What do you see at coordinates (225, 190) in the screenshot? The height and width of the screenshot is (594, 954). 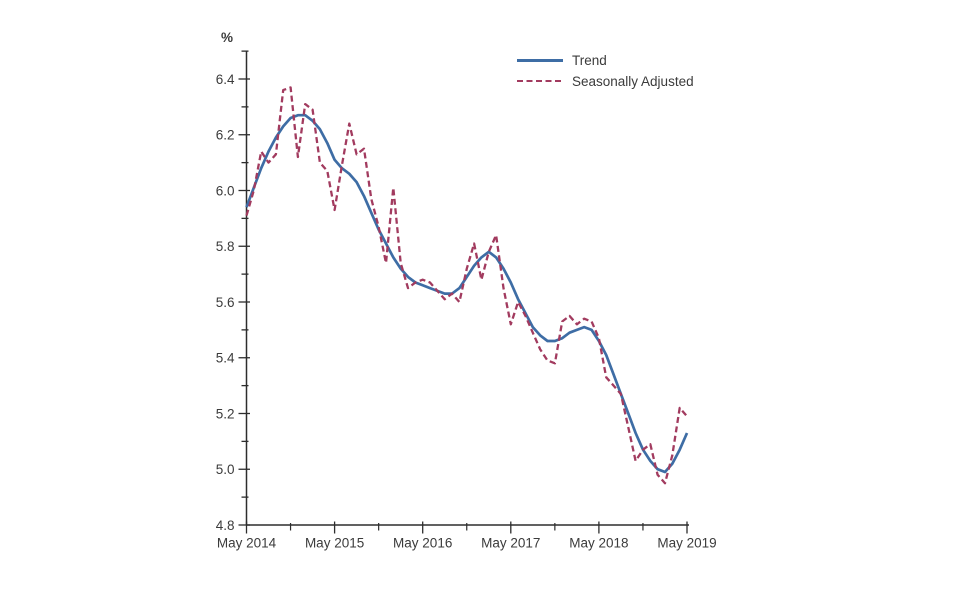 I see `y-tick-label: 6.0` at bounding box center [225, 190].